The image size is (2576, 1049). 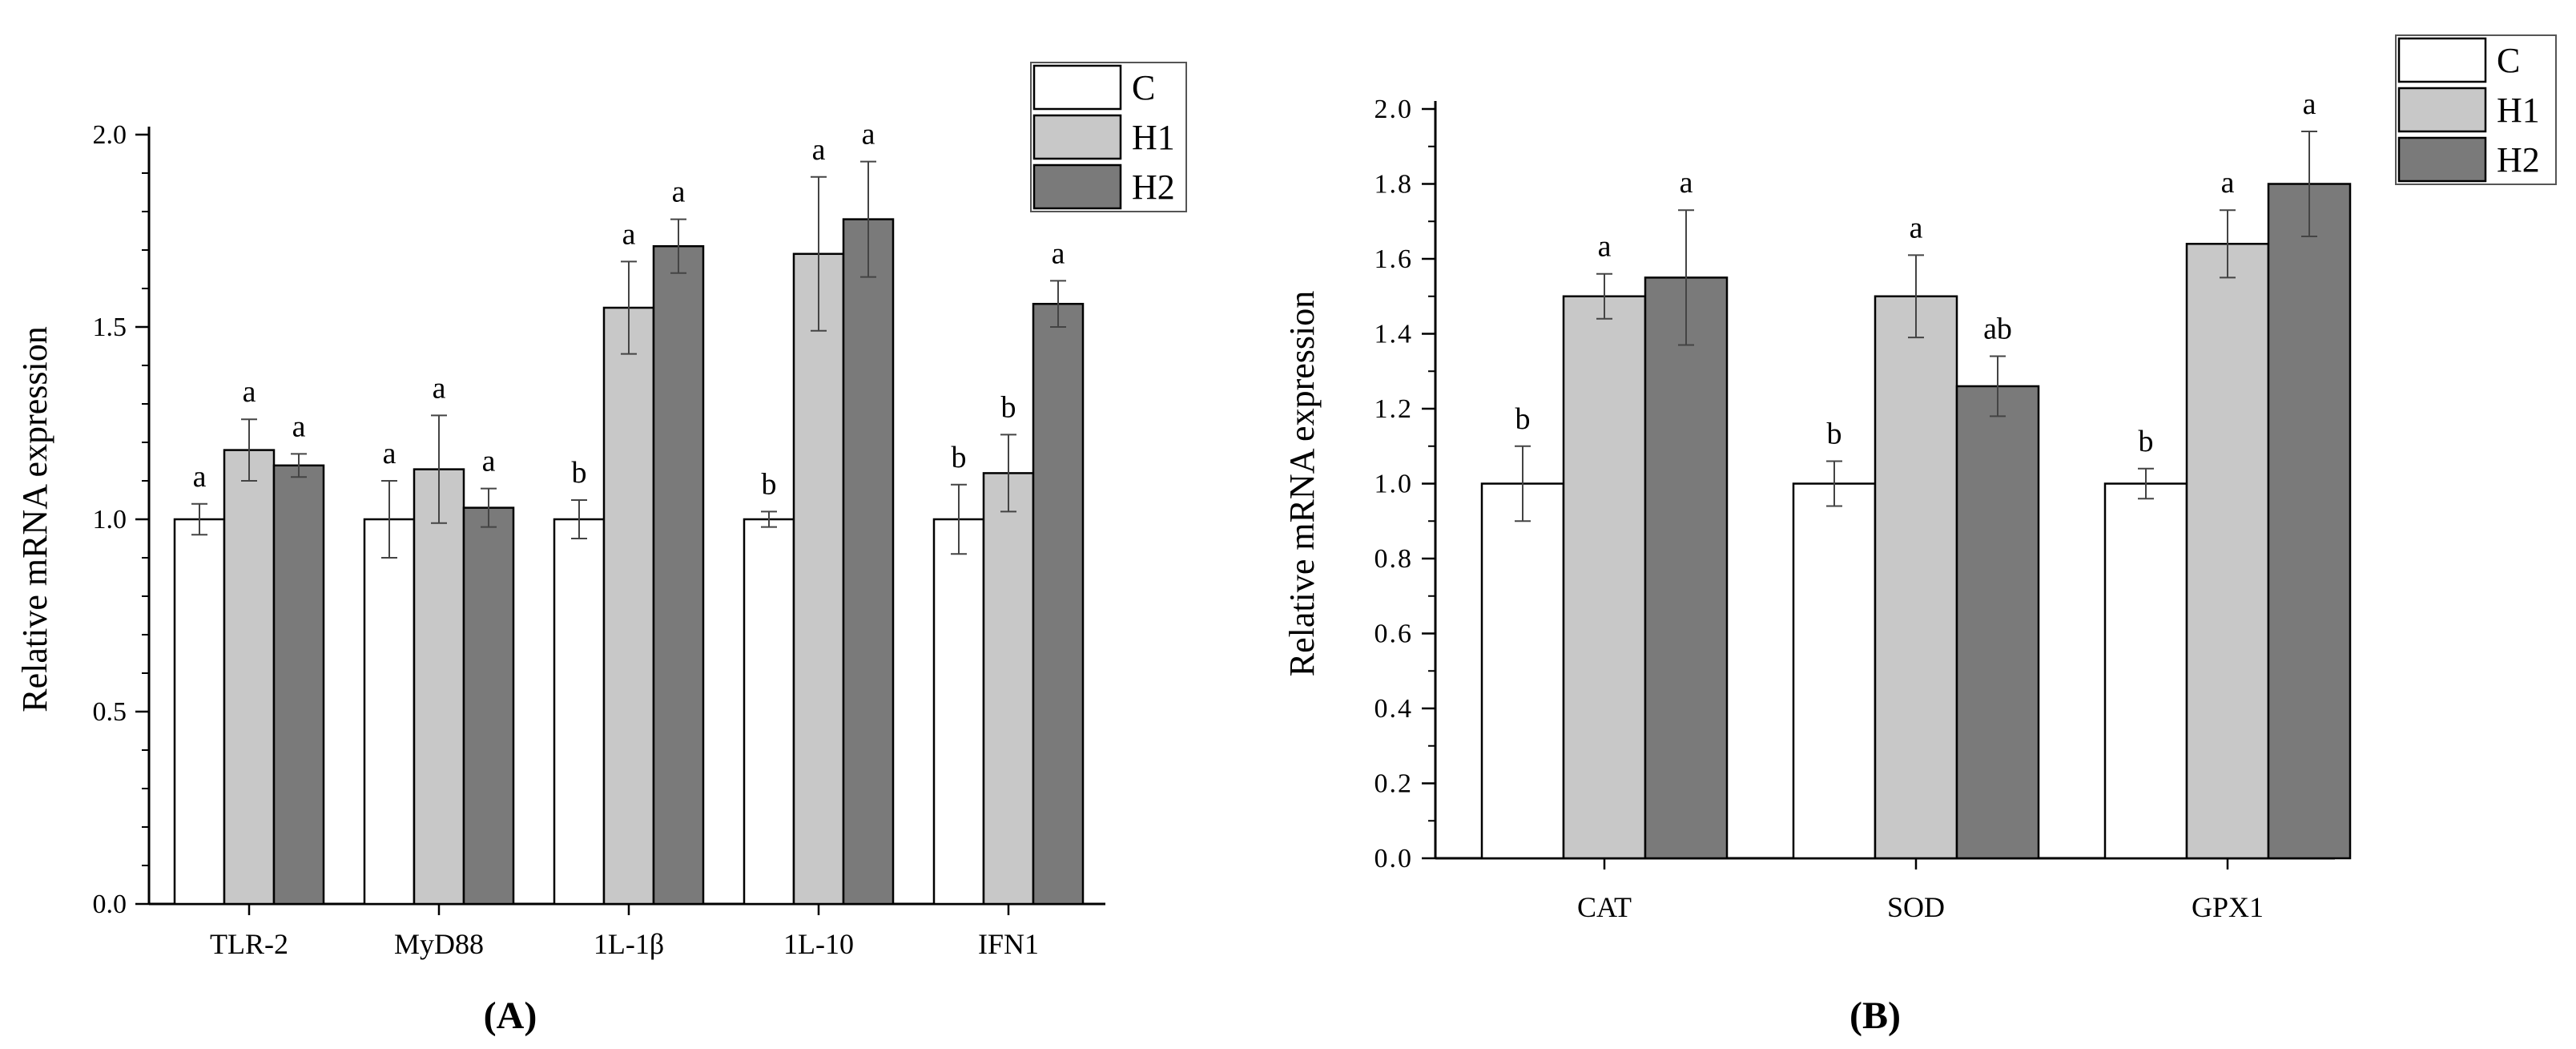 What do you see at coordinates (110, 905) in the screenshot?
I see `panel-a-y-tick-label: 0.0` at bounding box center [110, 905].